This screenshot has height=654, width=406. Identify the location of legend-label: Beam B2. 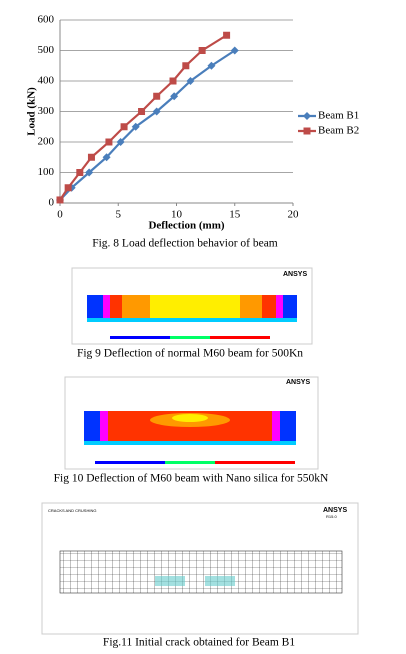
(338, 131).